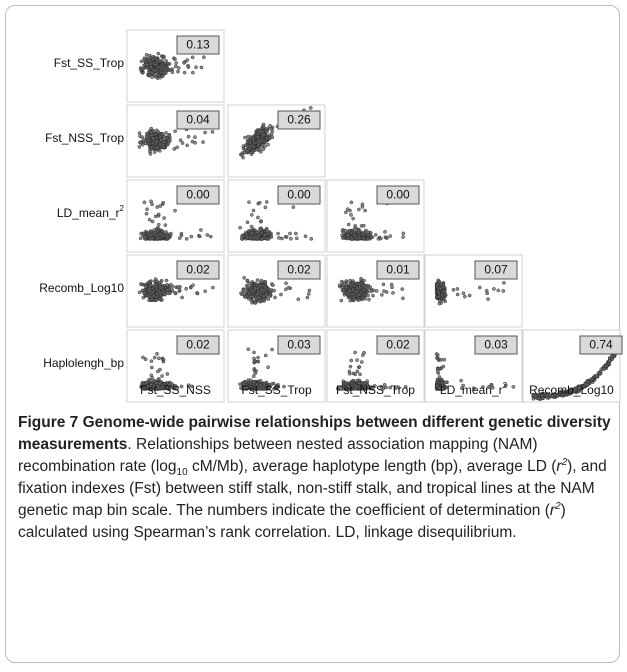 The width and height of the screenshot is (627, 672). I want to click on label-sup: 2, so click(505, 385).